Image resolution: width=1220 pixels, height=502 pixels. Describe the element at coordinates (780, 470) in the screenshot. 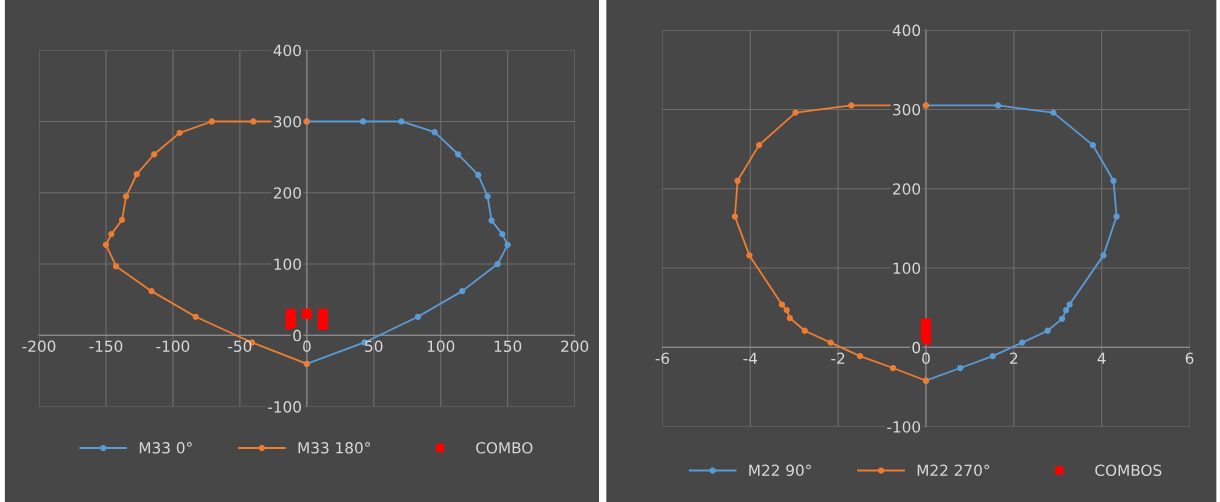

I see `legend-label: M22 90°` at that location.